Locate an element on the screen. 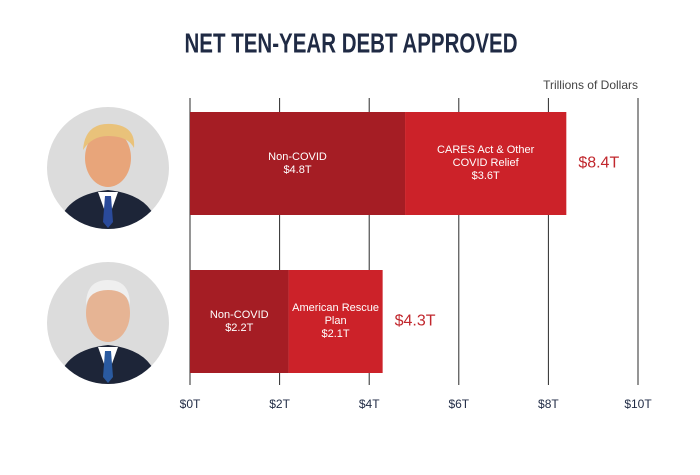  segment-label-box: Non-COVID $4.8T is located at coordinates (297, 163).